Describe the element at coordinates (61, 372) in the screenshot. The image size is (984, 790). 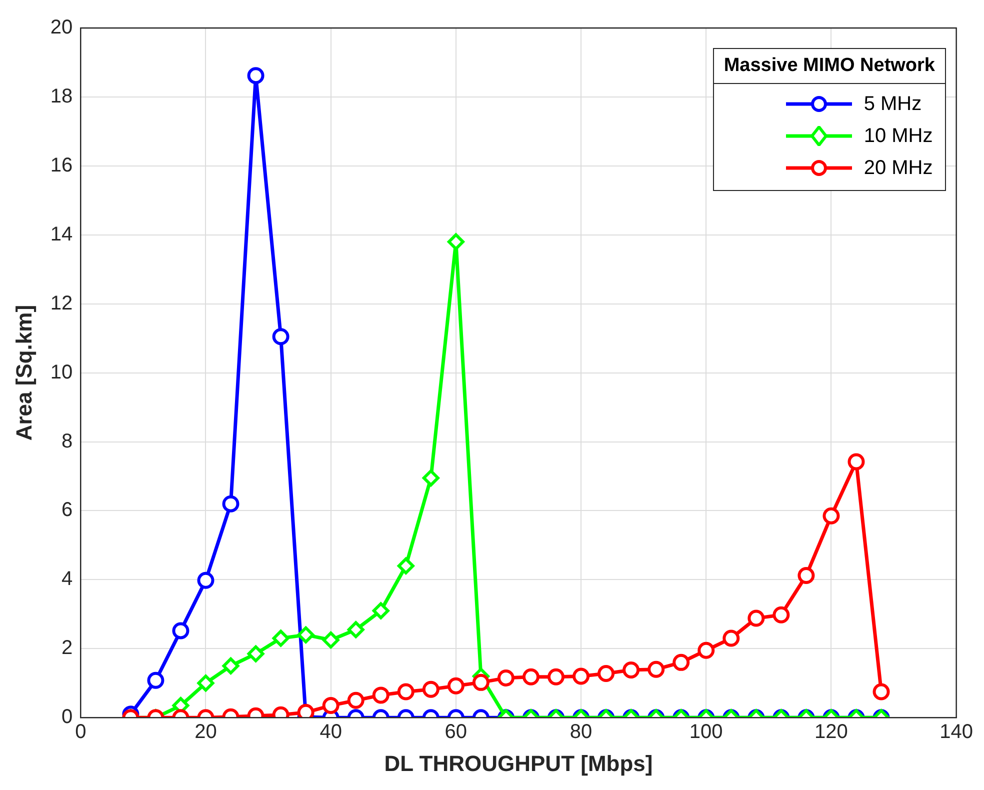
I see `y-tick-label: 10` at that location.